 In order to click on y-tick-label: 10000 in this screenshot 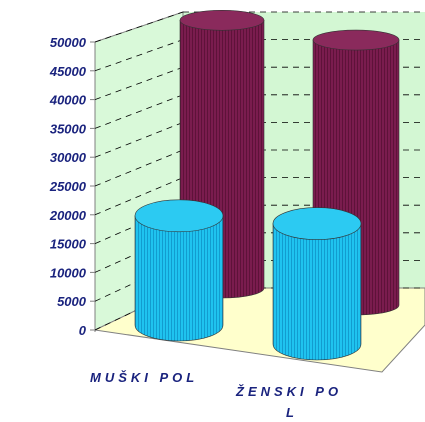, I will do `click(68, 272)`.